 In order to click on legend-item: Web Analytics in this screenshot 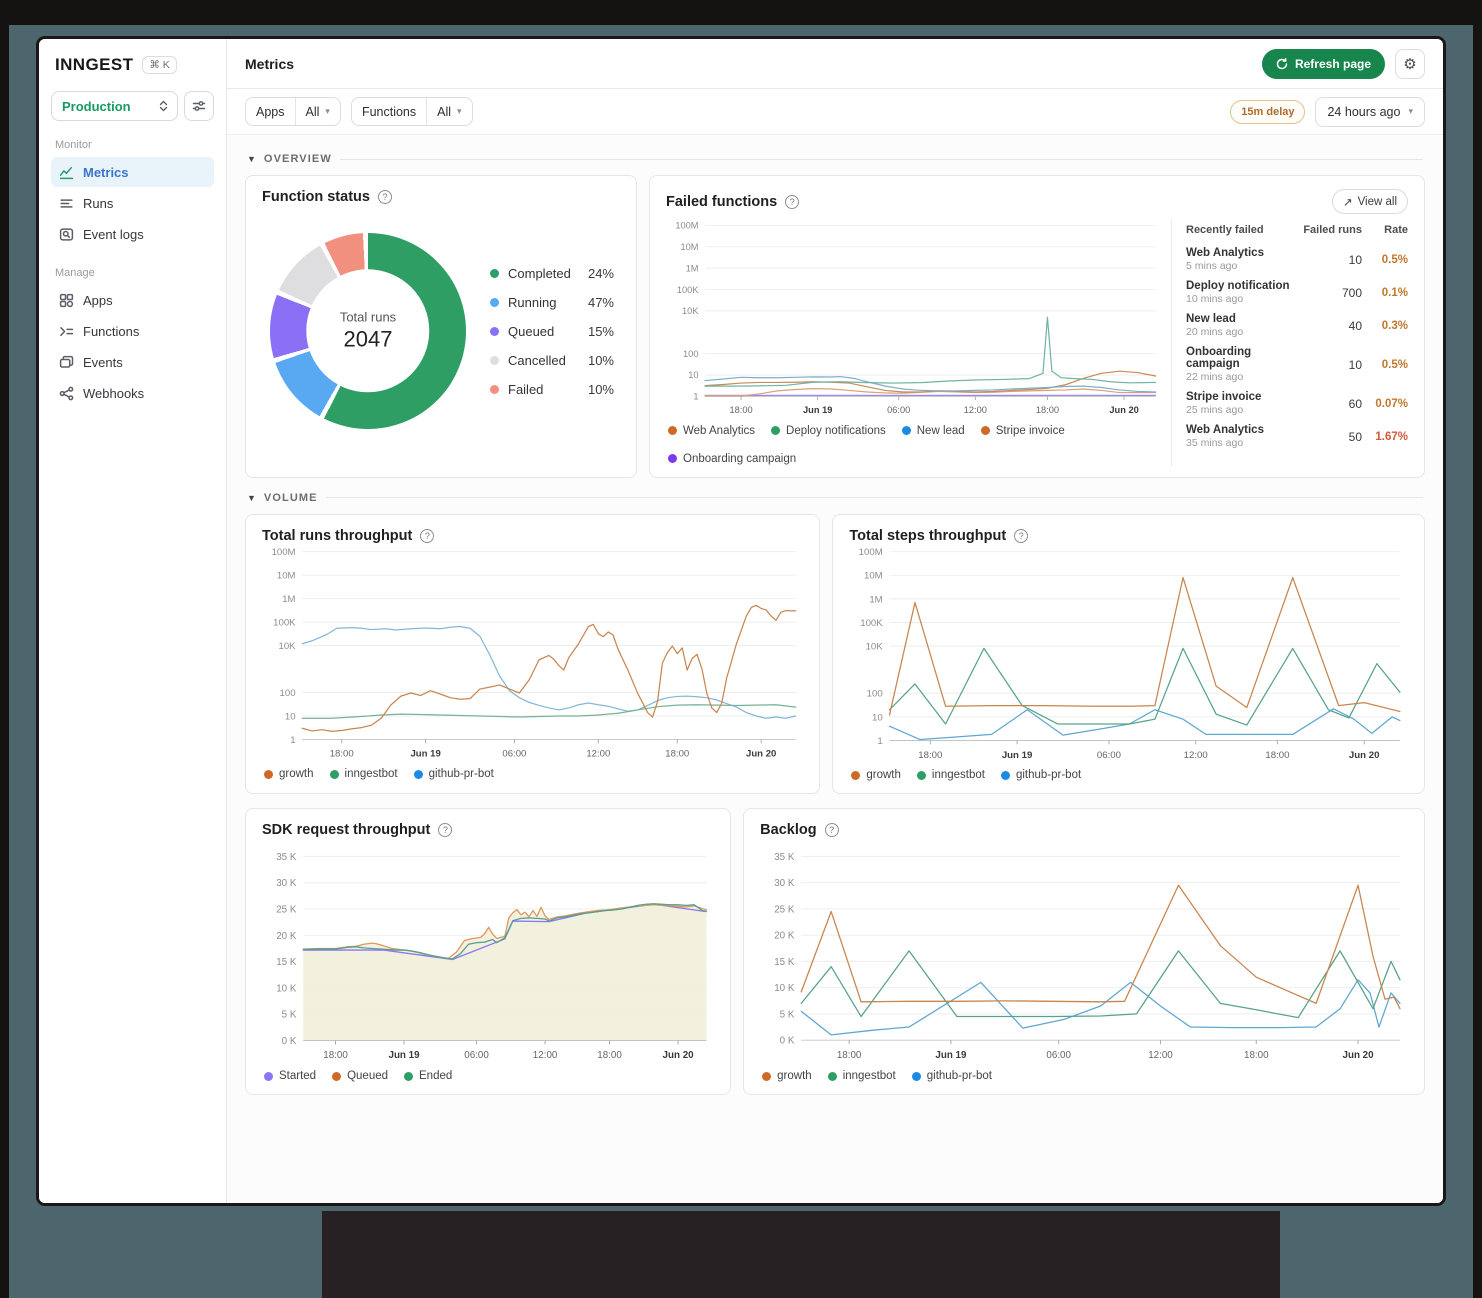, I will do `click(711, 431)`.